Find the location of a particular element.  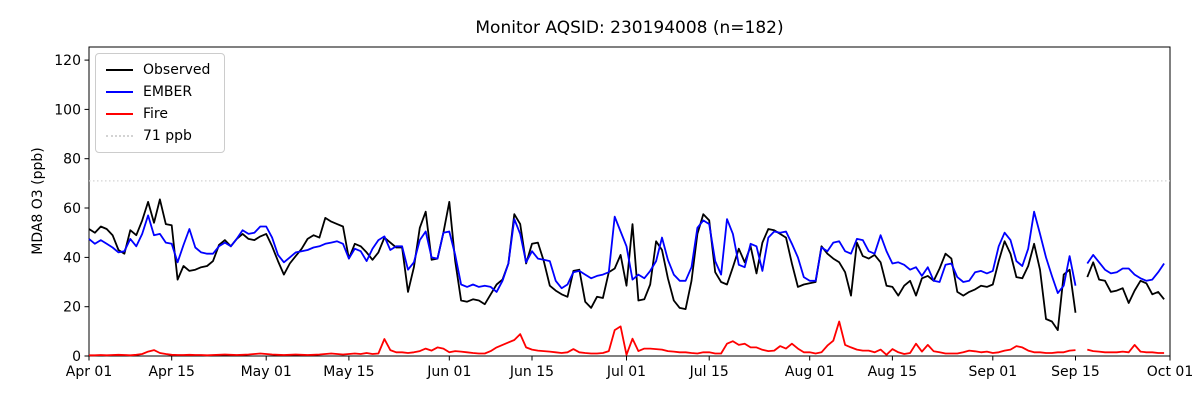

legend-item-fire: Fire is located at coordinates (158, 114).